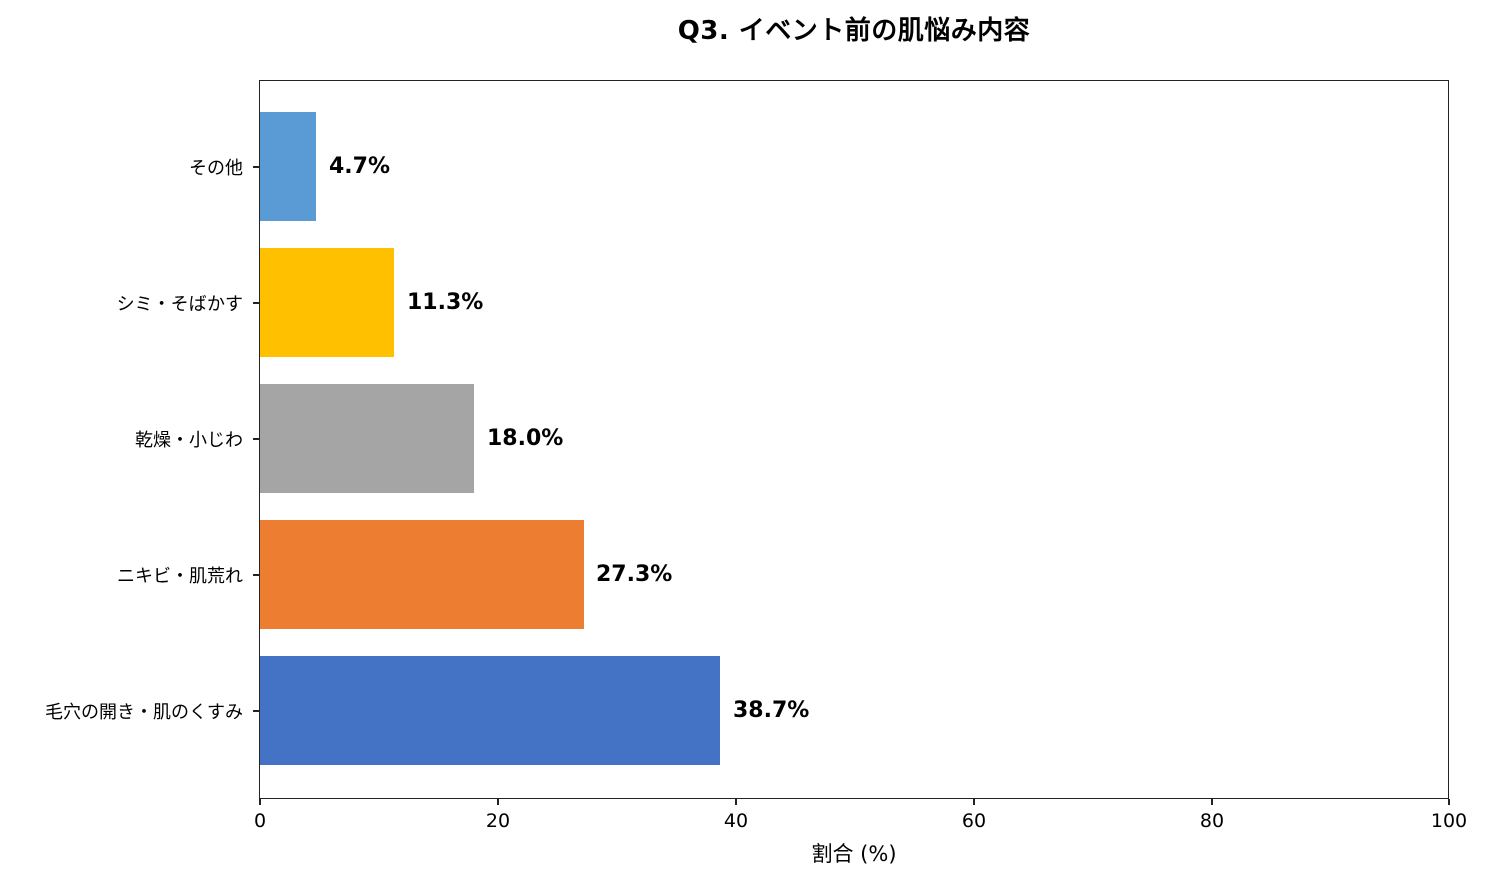 This screenshot has width=1485, height=881. What do you see at coordinates (260, 821) in the screenshot?
I see `x-tick-label: 0` at bounding box center [260, 821].